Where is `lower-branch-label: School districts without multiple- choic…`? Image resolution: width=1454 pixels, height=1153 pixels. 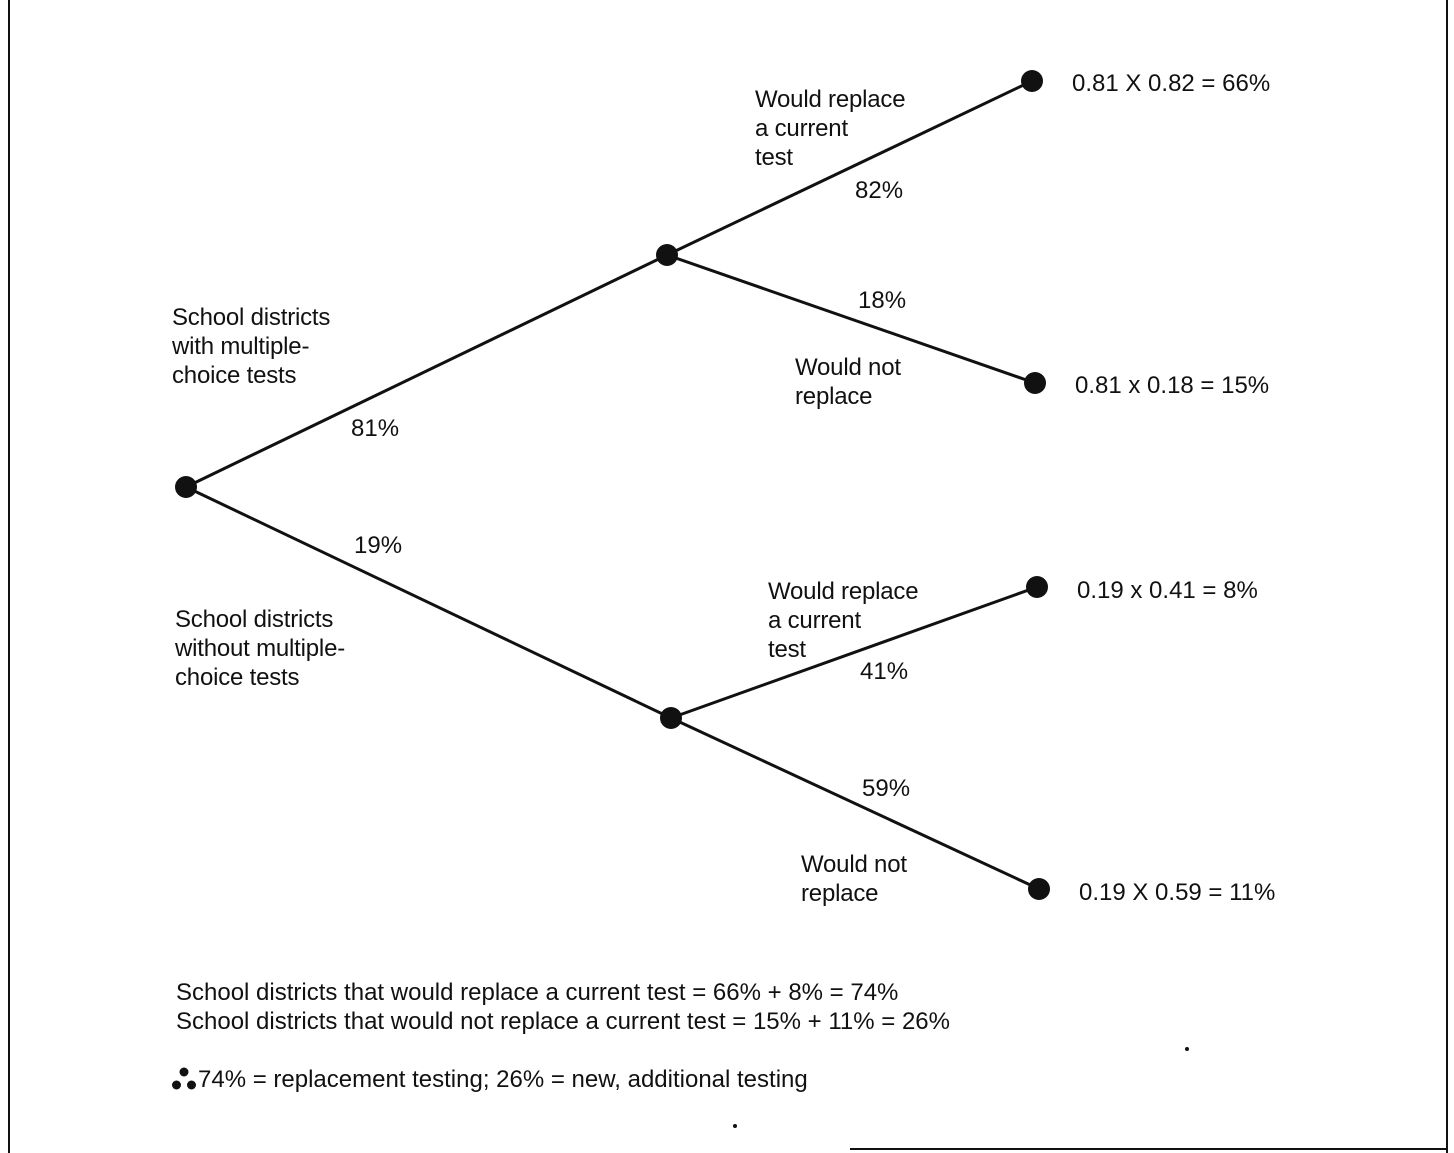 lower-branch-label: School districts without multiple- choic… is located at coordinates (260, 648).